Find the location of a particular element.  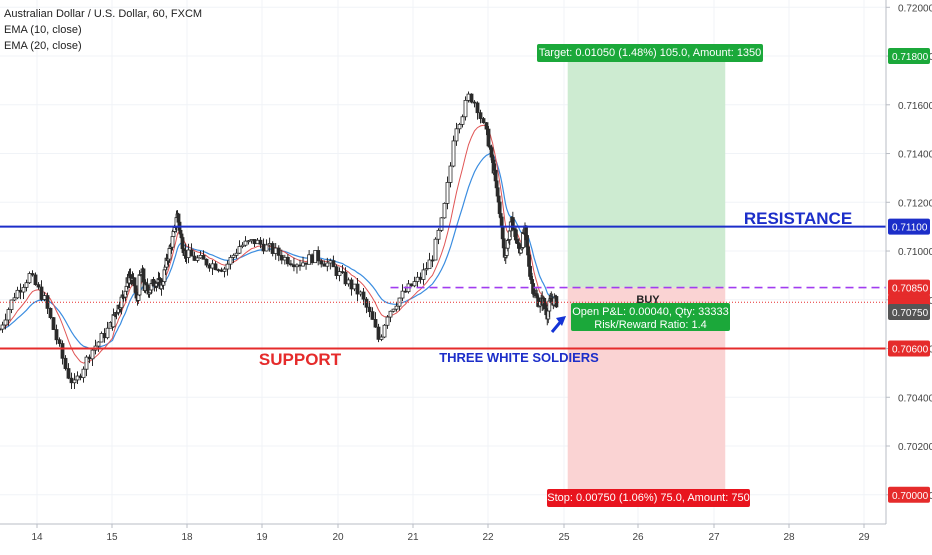

pnl-label is located at coordinates (650, 317).